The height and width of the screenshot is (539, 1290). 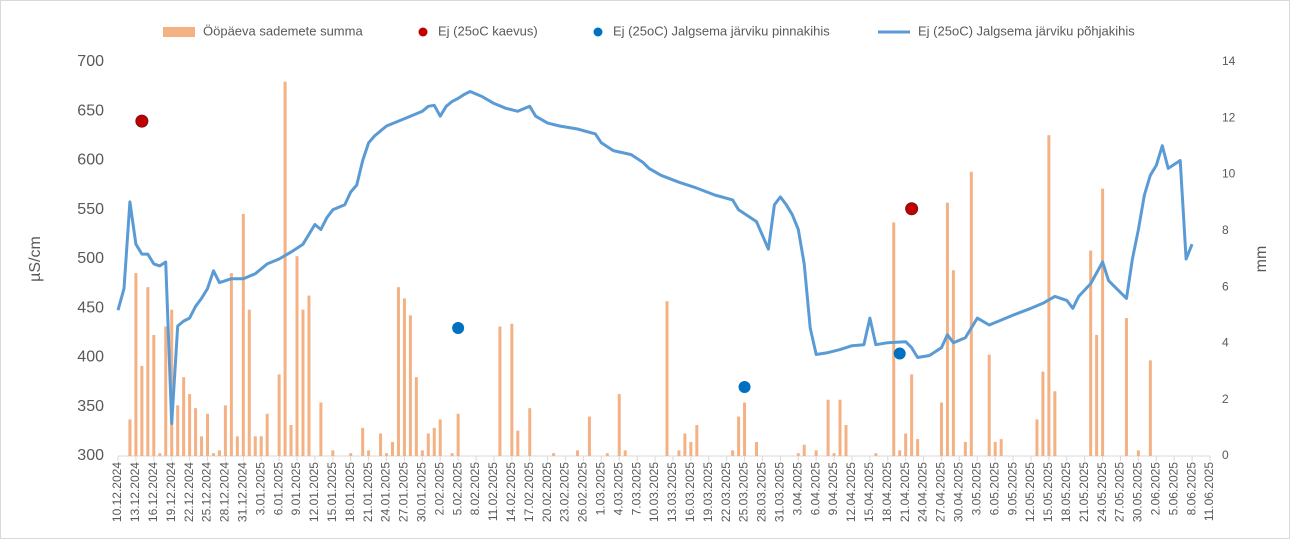 What do you see at coordinates (386, 492) in the screenshot?
I see `x-tick-label: 24.01.2025` at bounding box center [386, 492].